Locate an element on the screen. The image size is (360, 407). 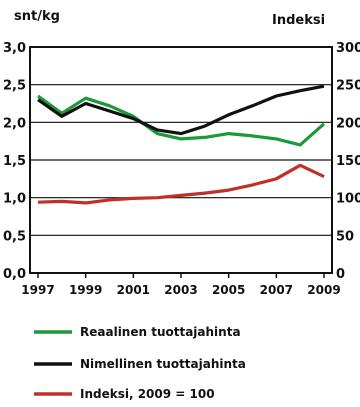
x-tick-label: 1997 is located at coordinates (37, 290).